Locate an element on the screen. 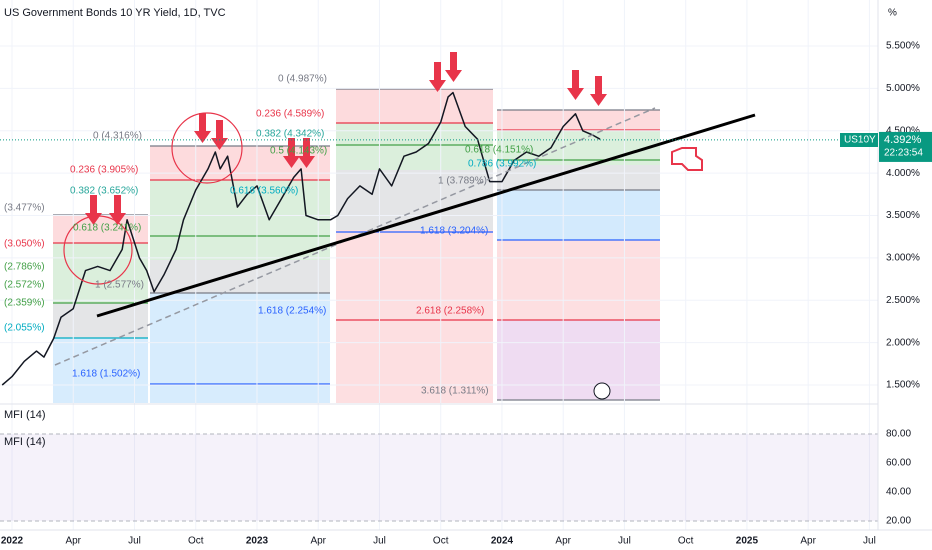 This screenshot has width=932, height=550. chart-title: US Government Bonds 10 YR Yield, 1D, TVC is located at coordinates (115, 13).